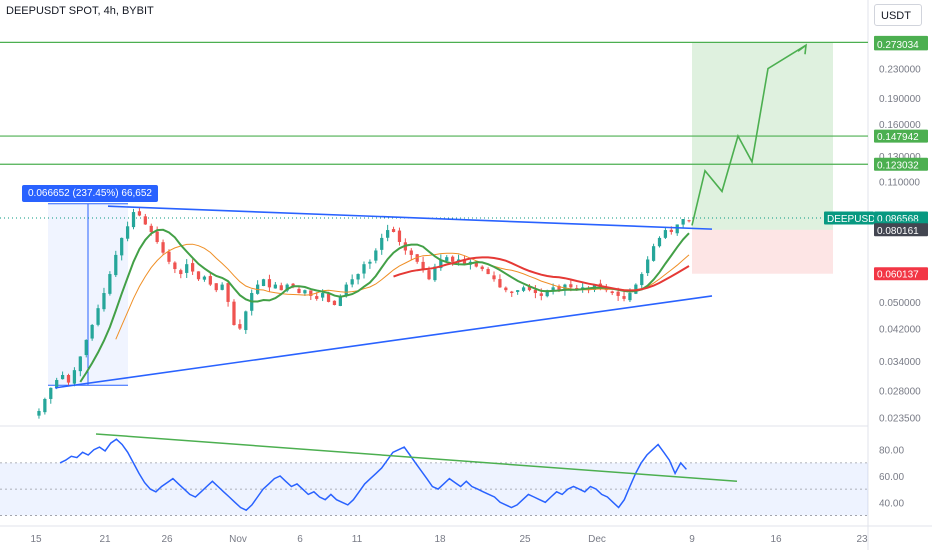  Describe the element at coordinates (891, 503) in the screenshot. I see `rsi-tick-label: 40.00` at that location.